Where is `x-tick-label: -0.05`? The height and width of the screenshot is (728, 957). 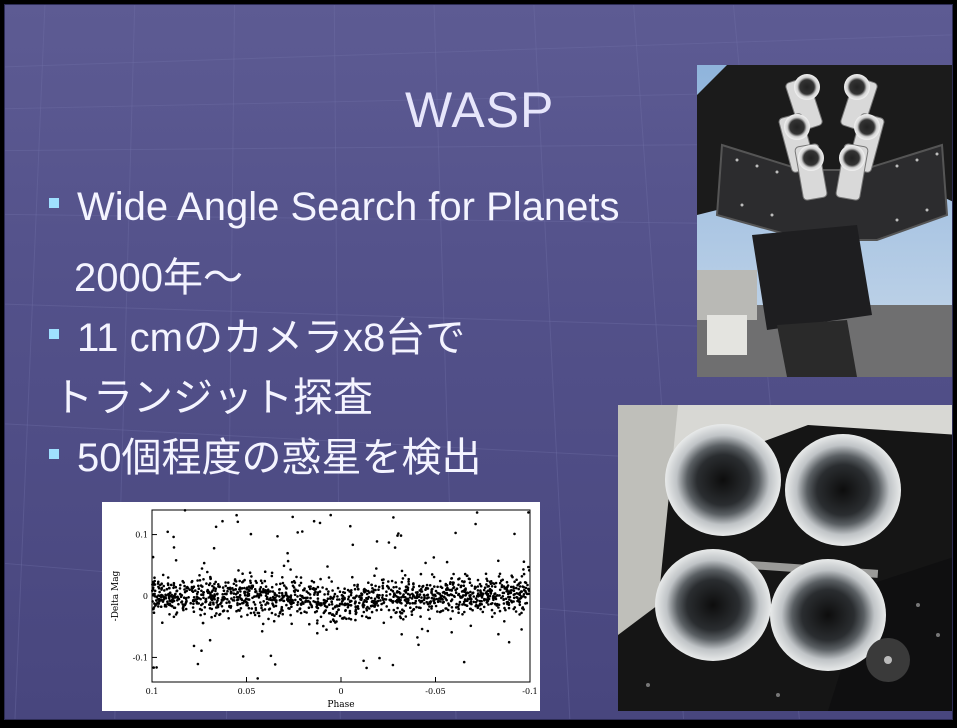
x-tick-label: -0.05 is located at coordinates (435, 691).